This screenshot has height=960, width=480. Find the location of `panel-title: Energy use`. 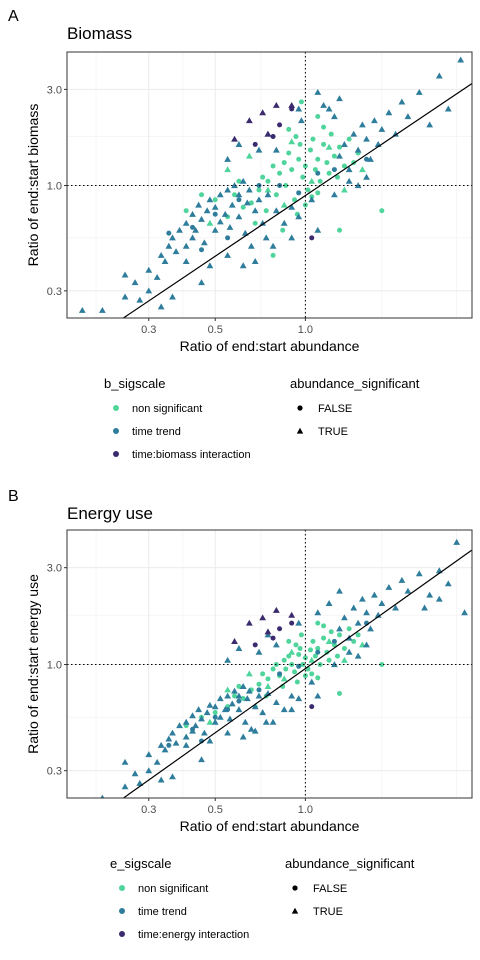

panel-title: Energy use is located at coordinates (110, 513).